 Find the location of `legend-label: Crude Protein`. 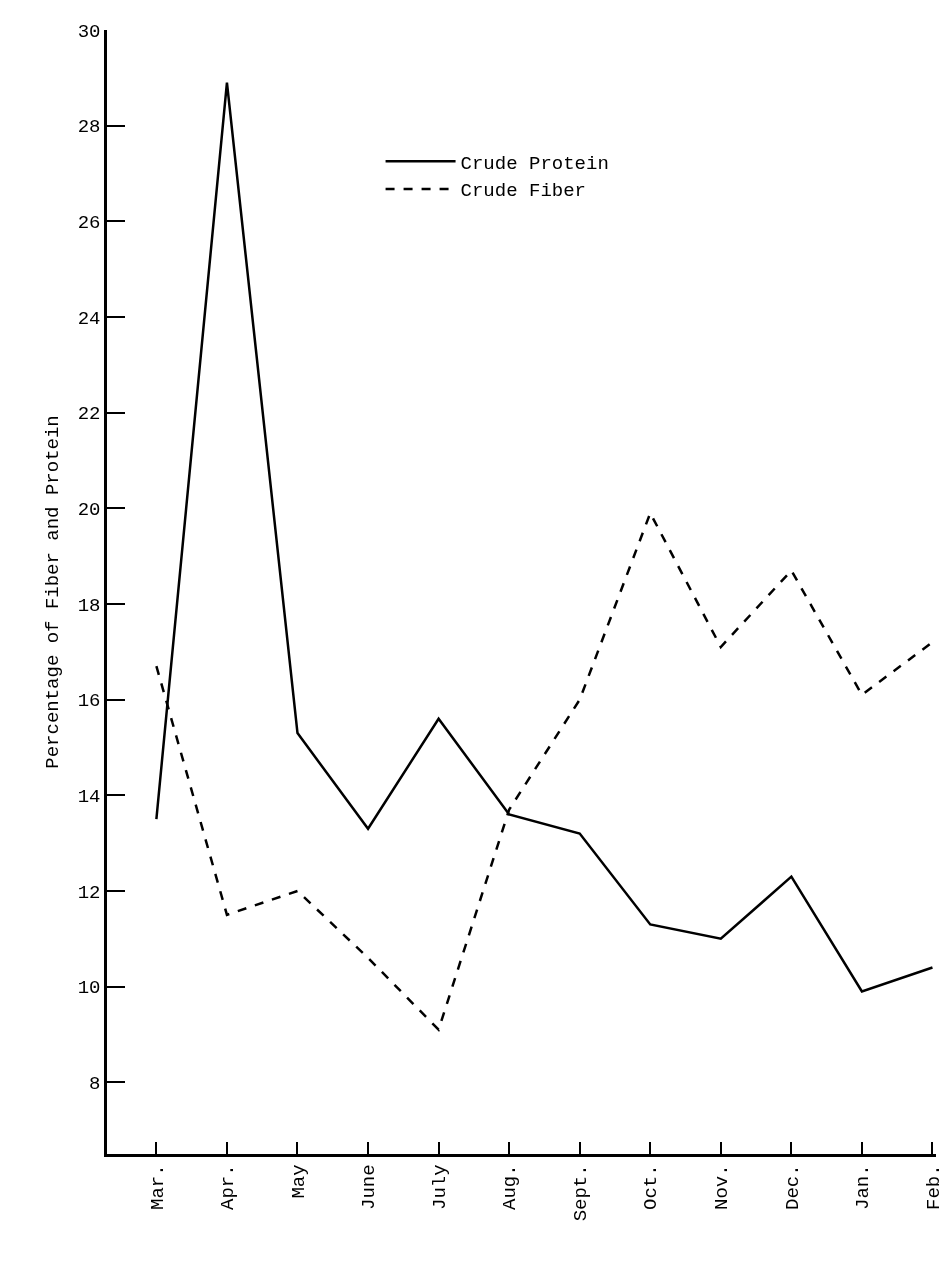

legend-label: Crude Protein is located at coordinates (534, 163).